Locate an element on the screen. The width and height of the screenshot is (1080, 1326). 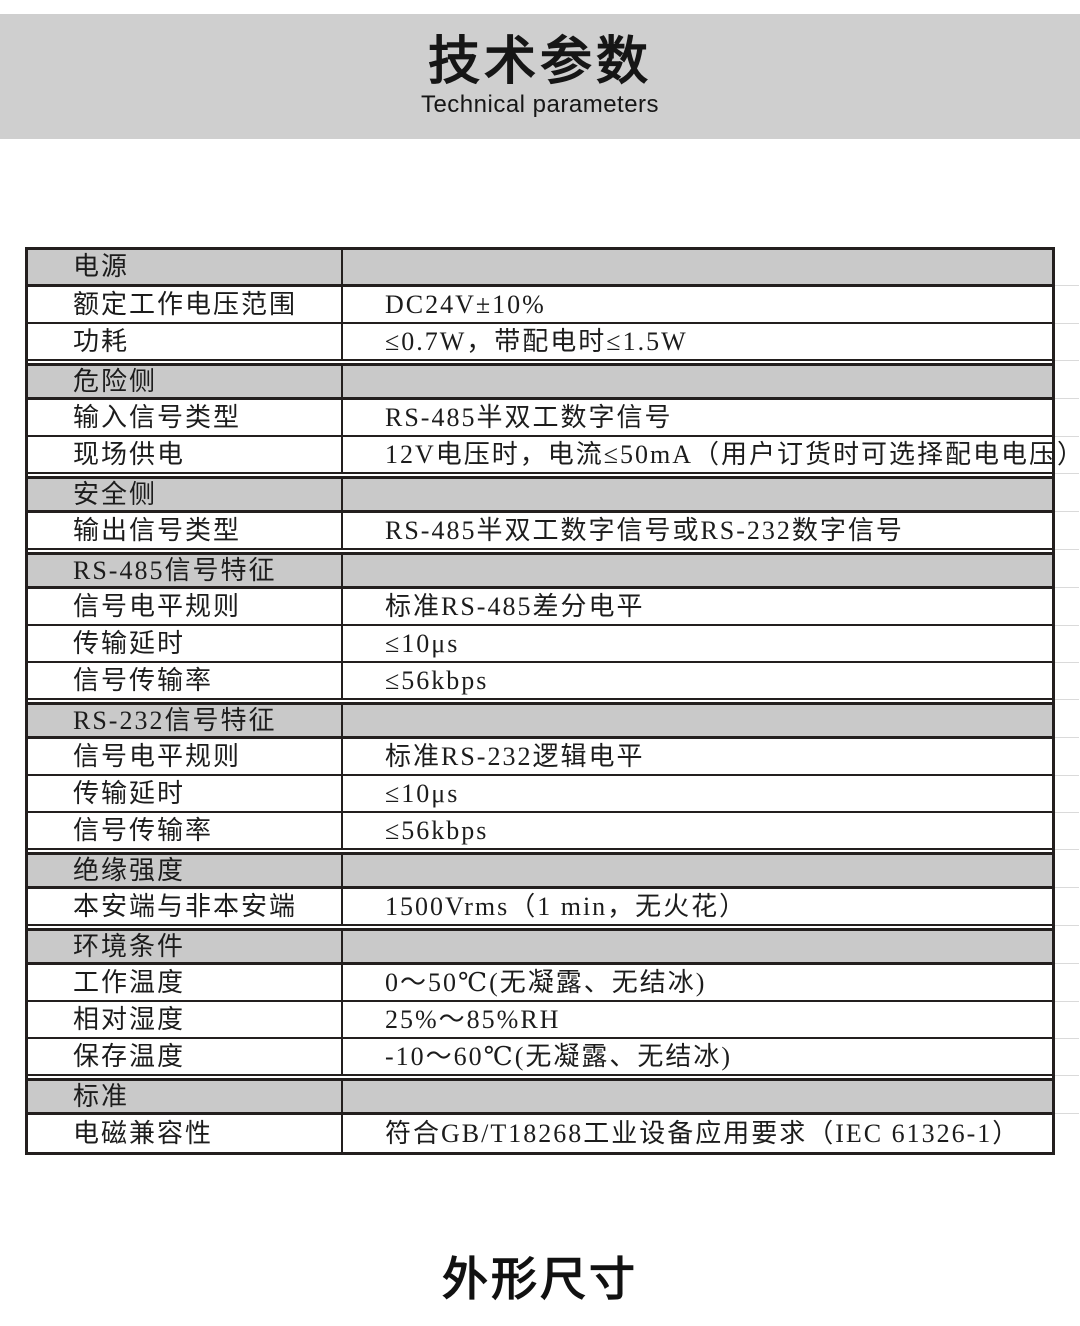
row-label: 额定工作电压范围 is located at coordinates (185, 304).